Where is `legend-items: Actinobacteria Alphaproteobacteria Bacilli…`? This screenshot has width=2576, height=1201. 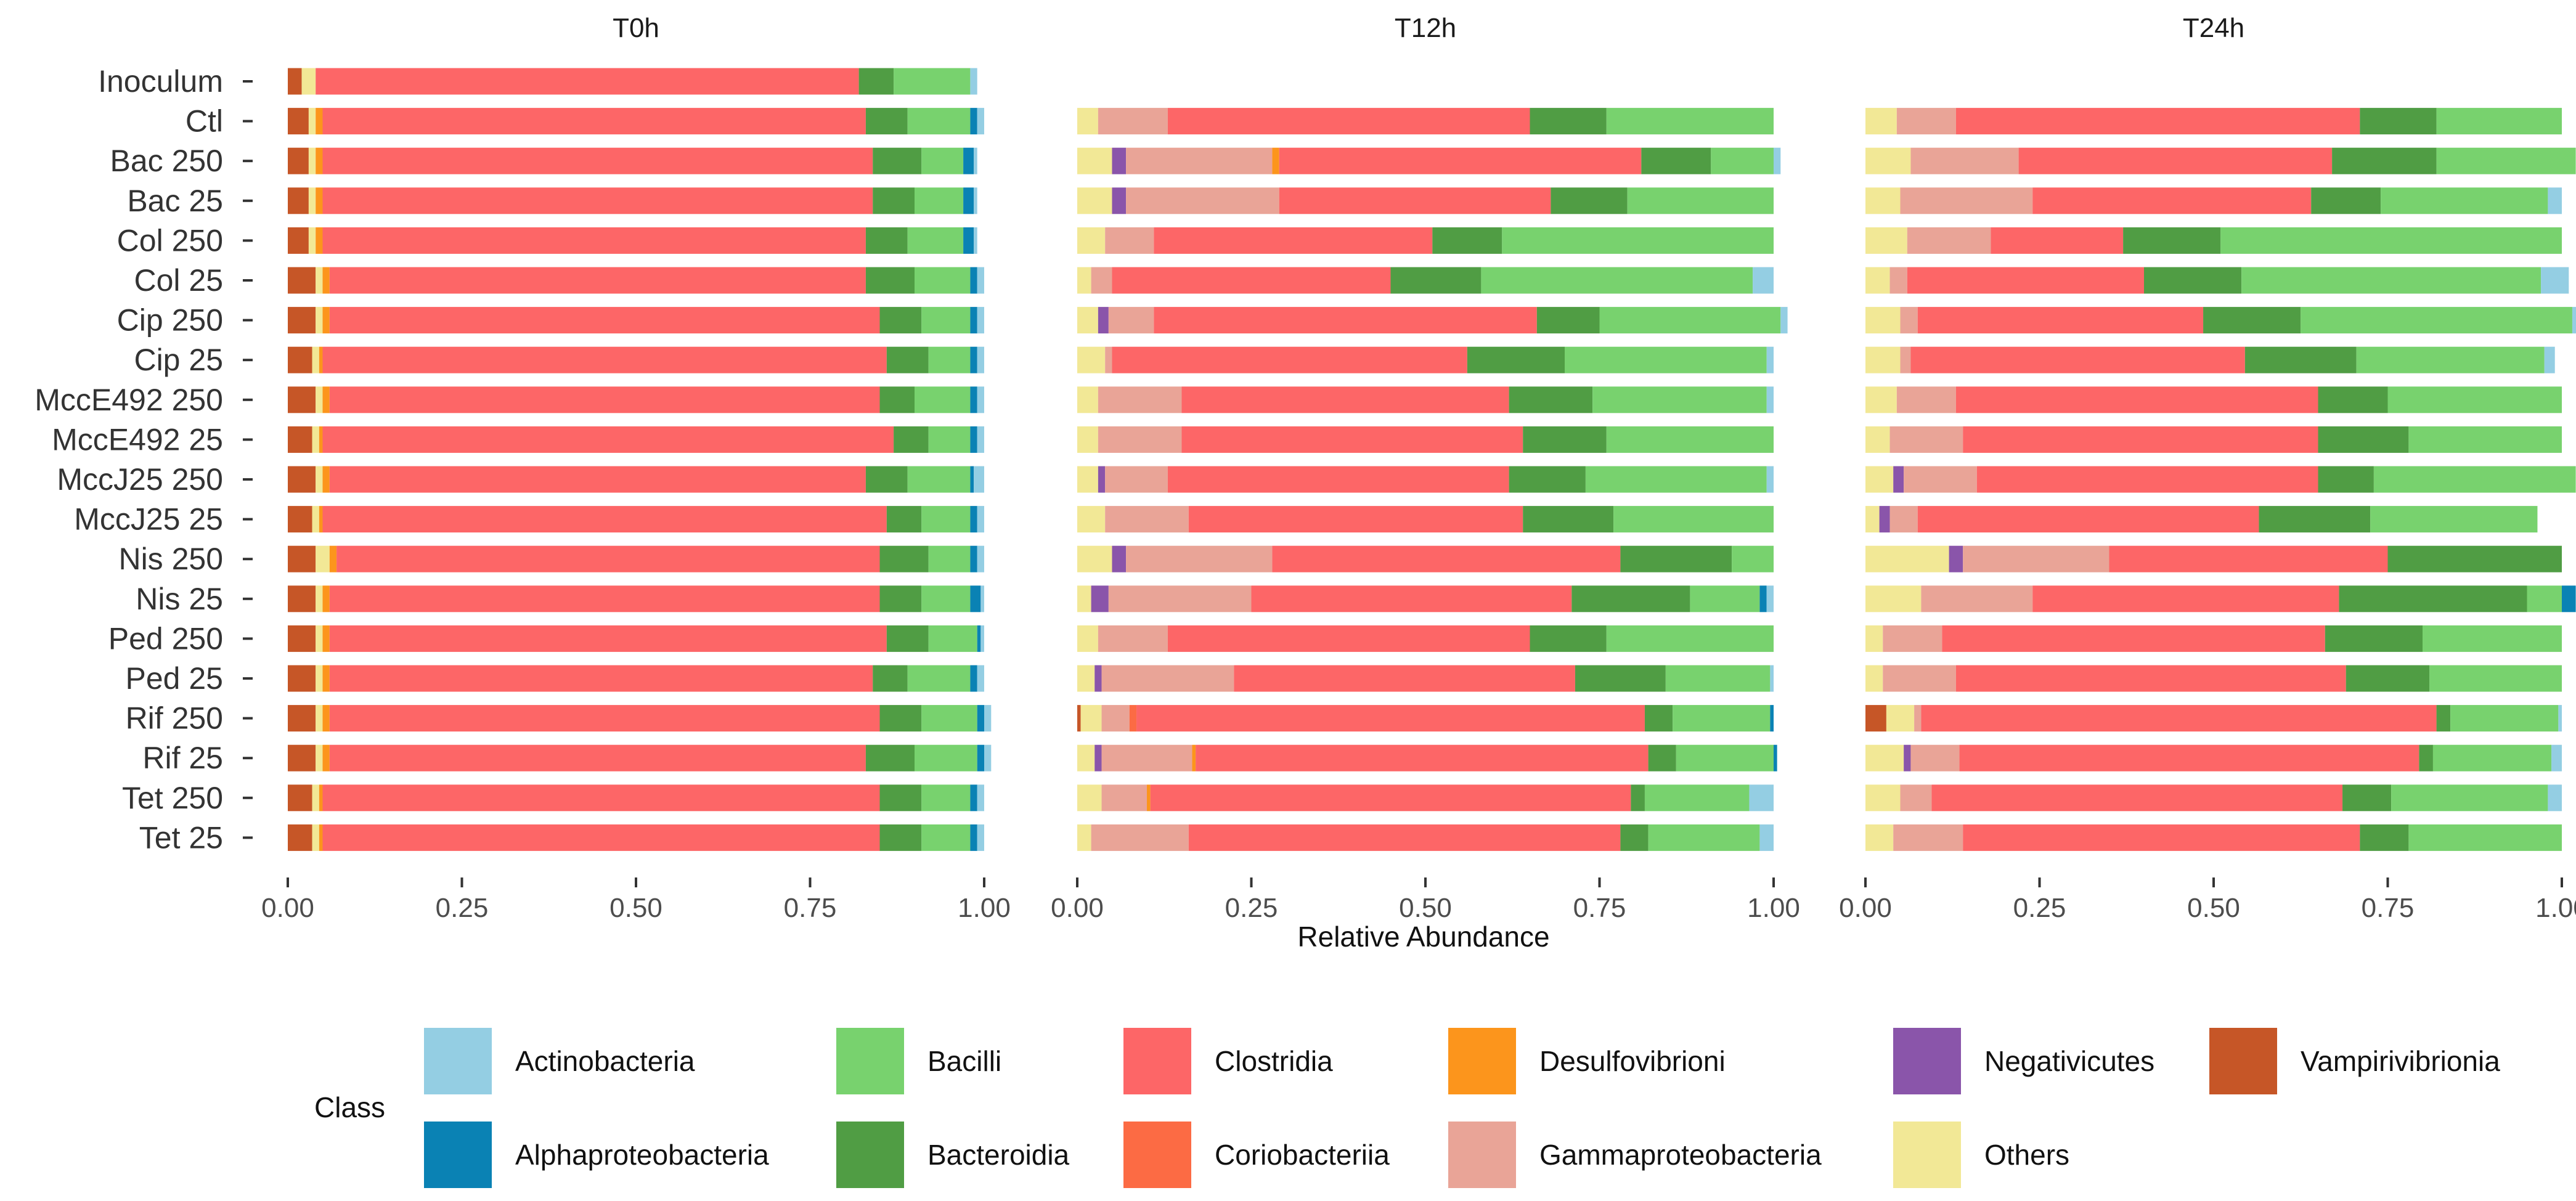
legend-items: Actinobacteria Alphaproteobacteria Bacilli… is located at coordinates (1462, 1108).